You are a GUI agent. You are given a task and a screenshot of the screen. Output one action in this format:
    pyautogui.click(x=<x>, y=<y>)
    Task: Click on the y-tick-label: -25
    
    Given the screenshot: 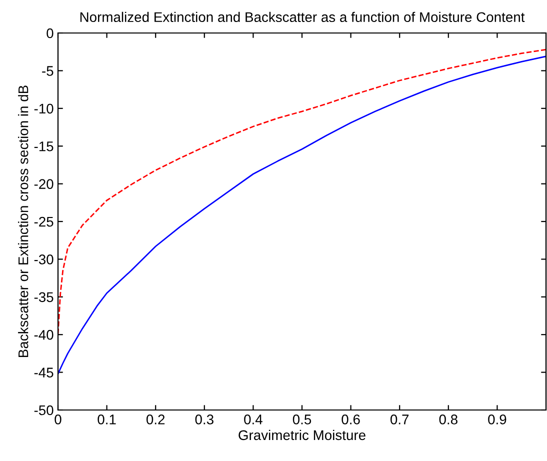 What is the action you would take?
    pyautogui.click(x=44, y=221)
    